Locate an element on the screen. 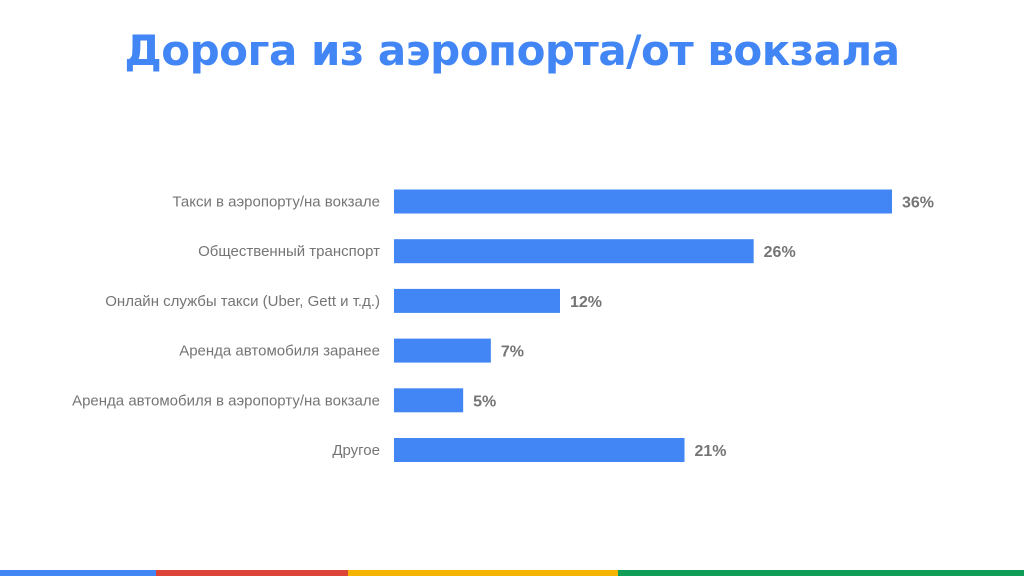  stripe-red is located at coordinates (252, 573).